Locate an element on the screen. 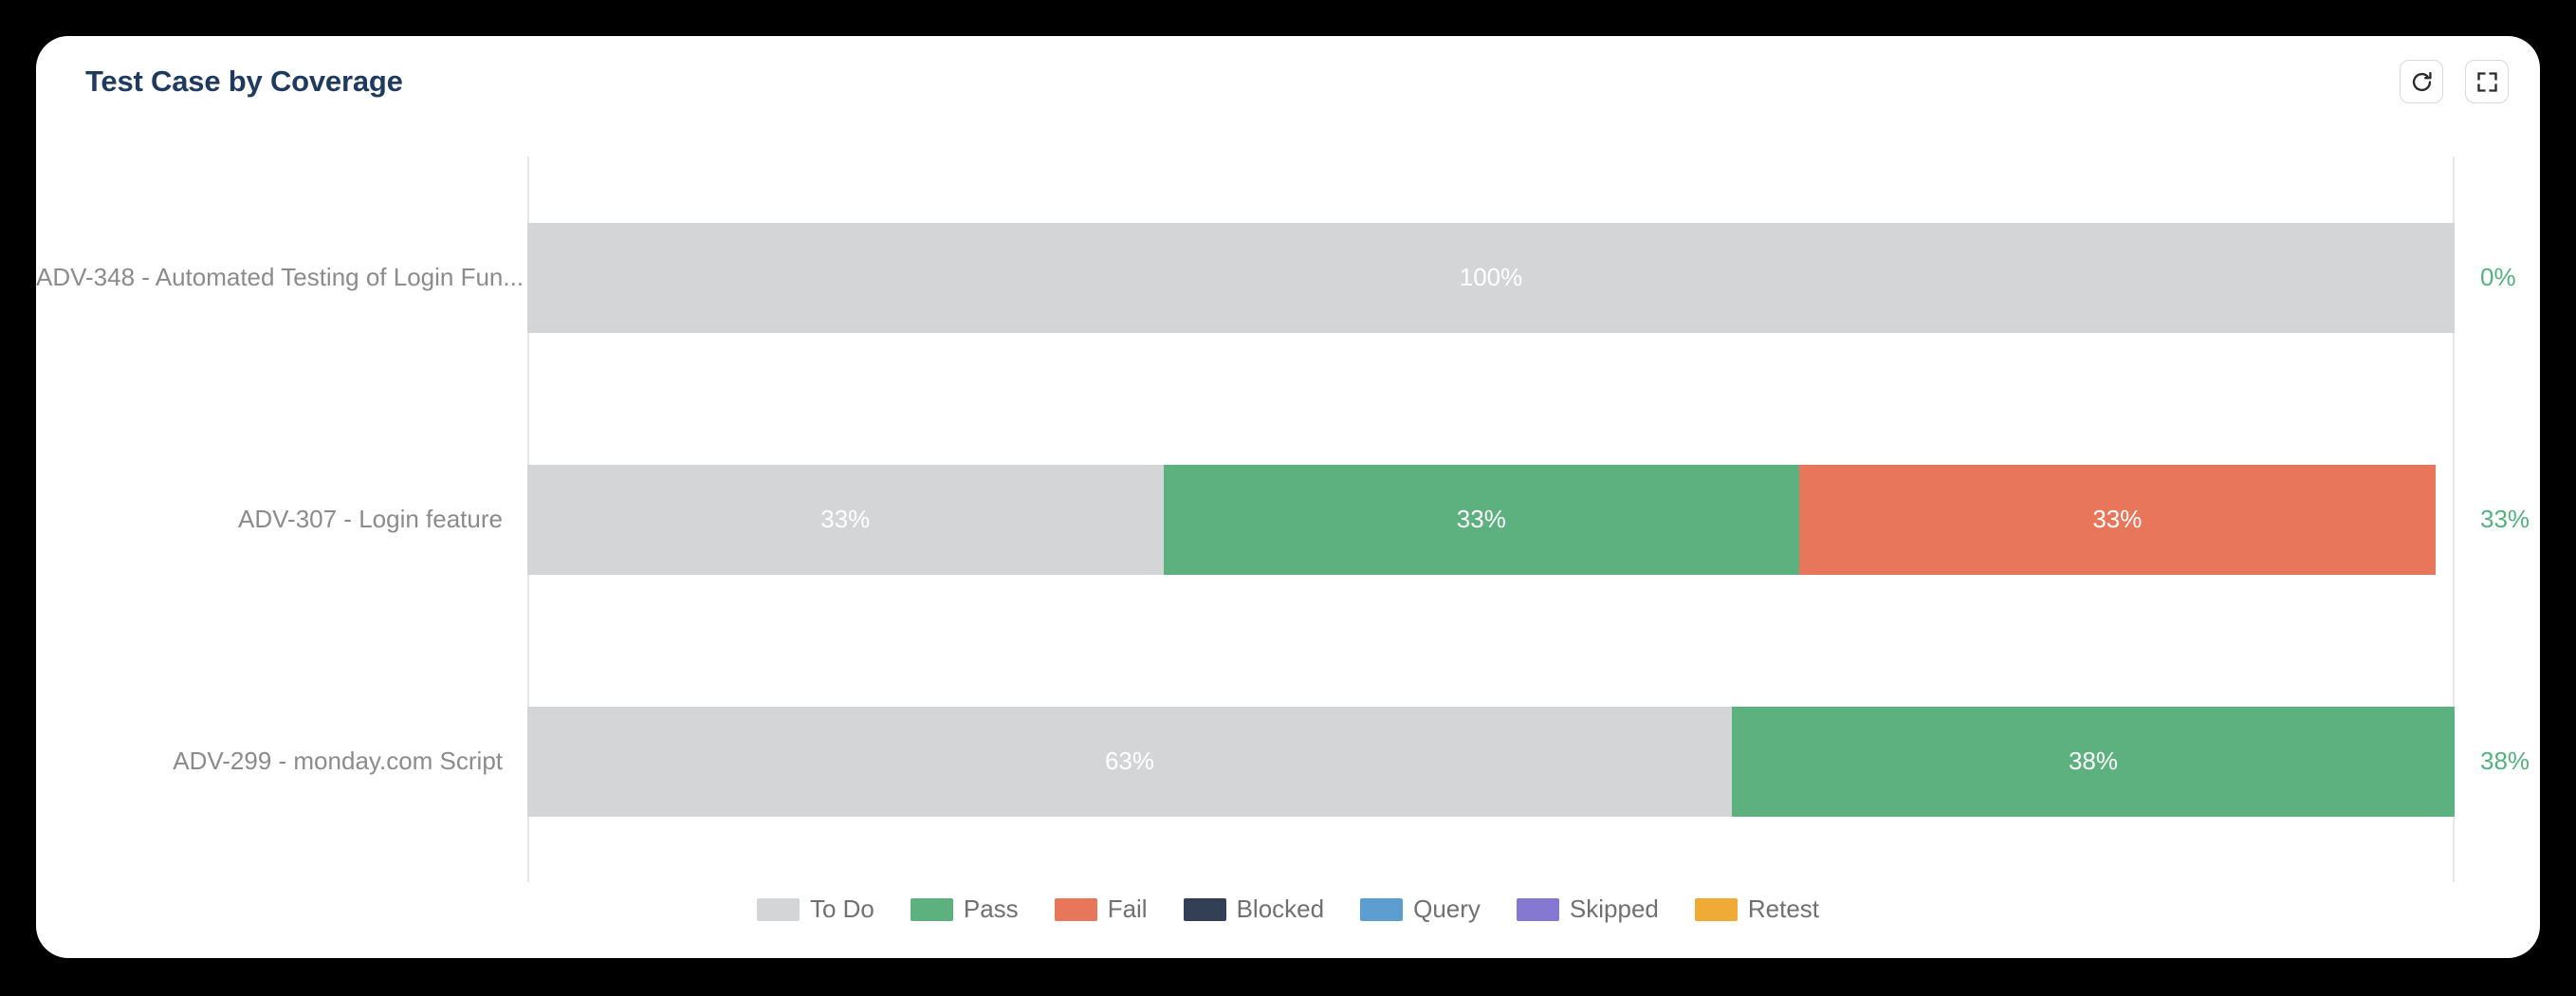  legend-item-query: Query is located at coordinates (1420, 910).